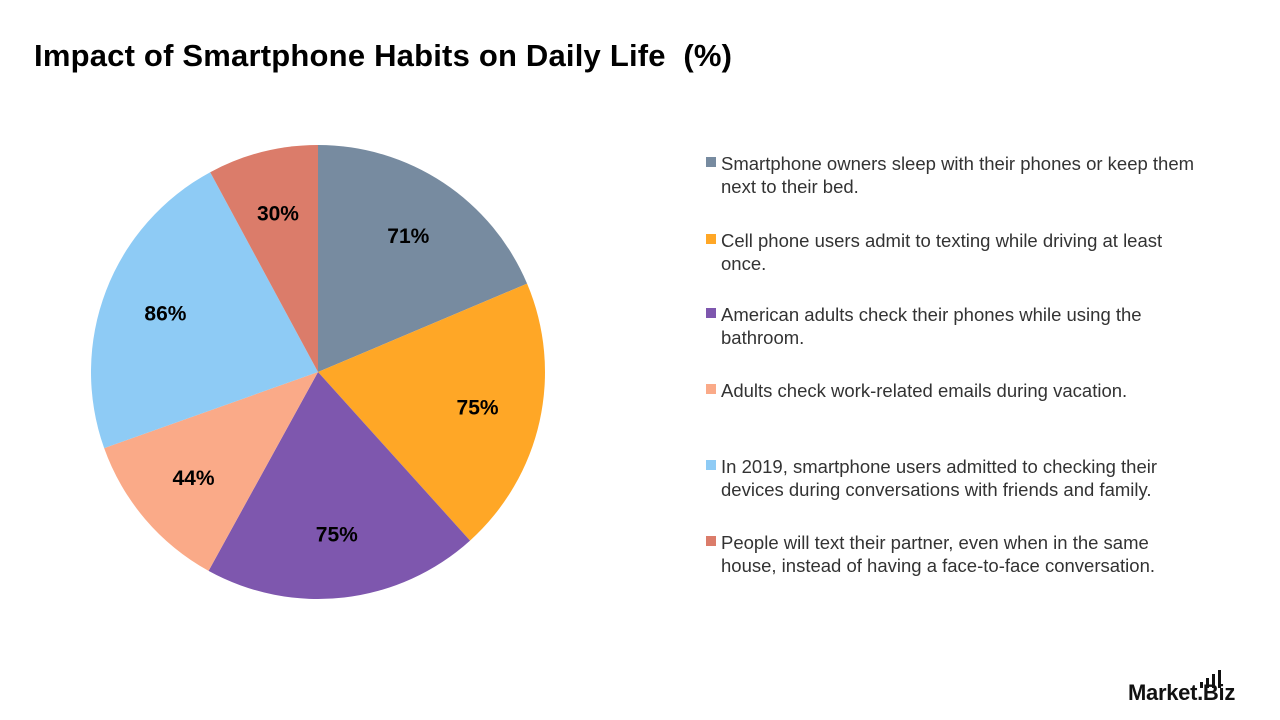 This screenshot has width=1280, height=720. I want to click on slice-data-label: 30%, so click(278, 214).